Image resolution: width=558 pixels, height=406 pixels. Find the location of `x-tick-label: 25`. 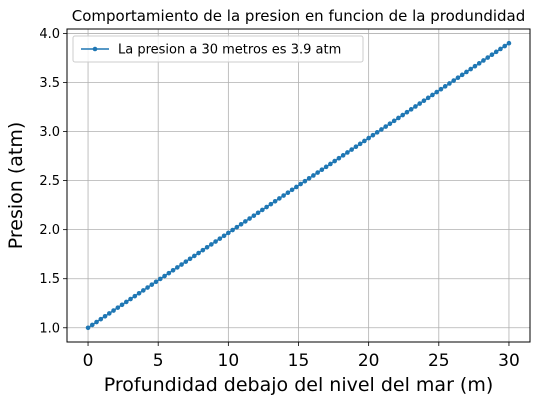

x-tick-label: 25 is located at coordinates (439, 361).